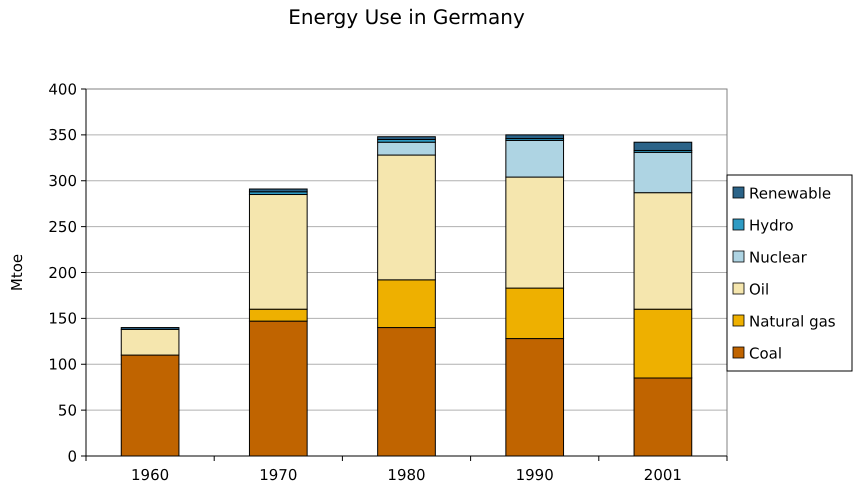 The image size is (853, 499). Describe the element at coordinates (765, 353) in the screenshot. I see `legend-label: Coal` at that location.